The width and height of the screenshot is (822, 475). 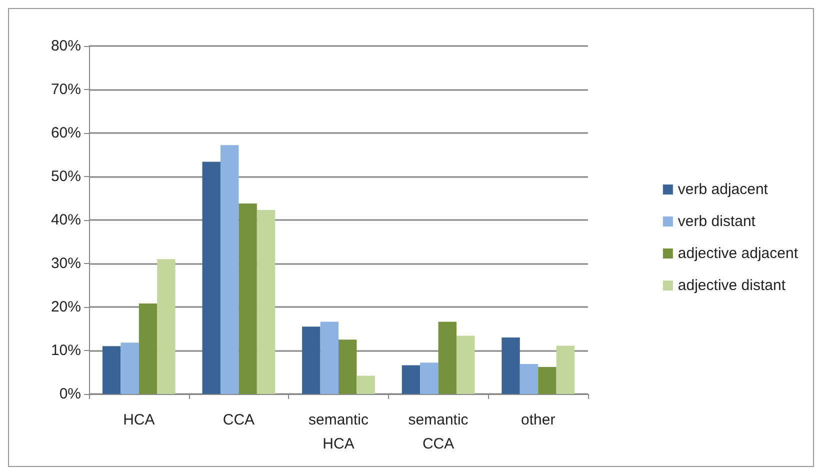 What do you see at coordinates (738, 253) in the screenshot?
I see `legend-label: adjective adjacent` at bounding box center [738, 253].